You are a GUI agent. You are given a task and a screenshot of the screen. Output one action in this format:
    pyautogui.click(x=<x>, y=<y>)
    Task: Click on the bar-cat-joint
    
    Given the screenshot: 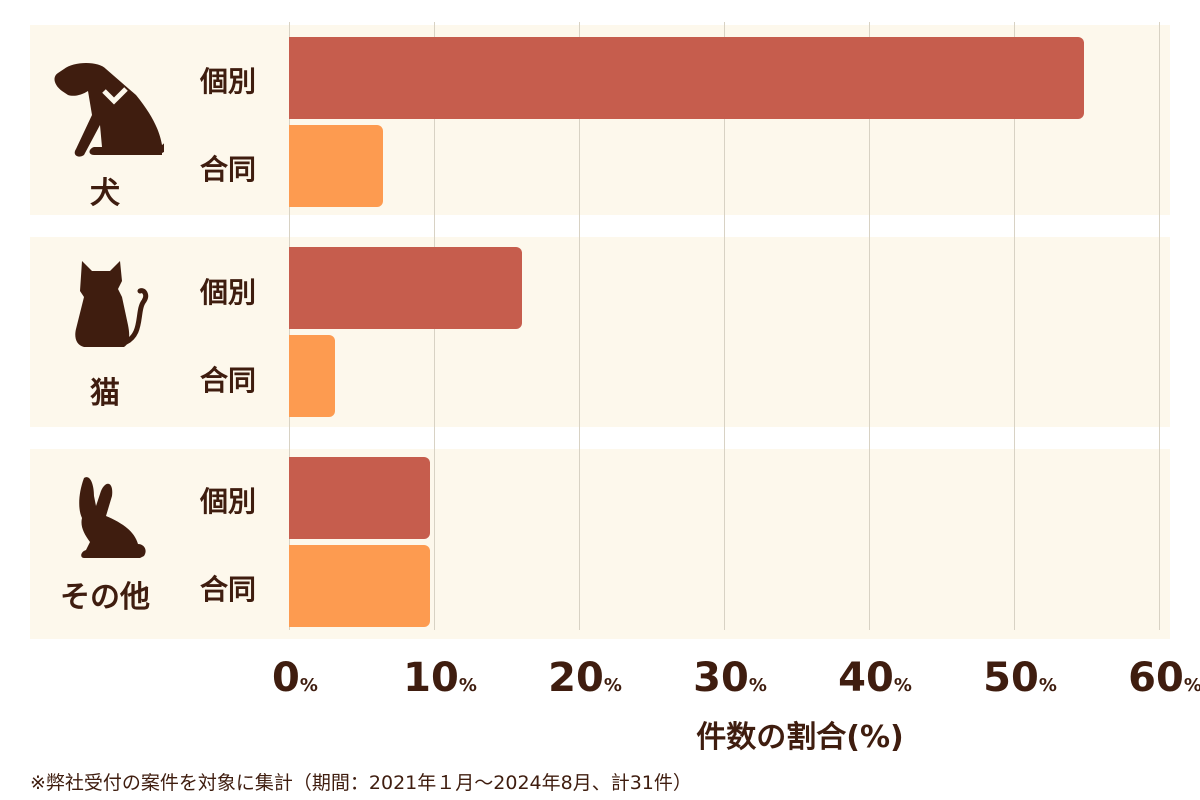 What is the action you would take?
    pyautogui.click(x=312, y=376)
    